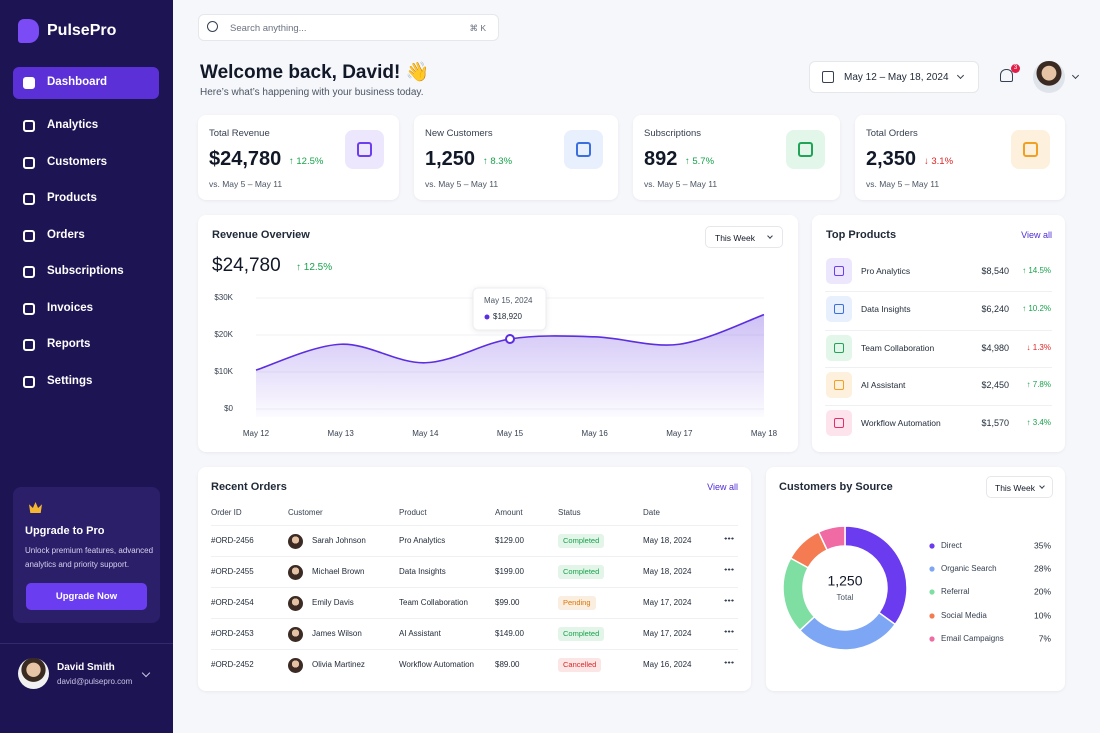 Image resolution: width=1100 pixels, height=733 pixels. What do you see at coordinates (232, 602) in the screenshot?
I see `order-id: #ORD-2454` at bounding box center [232, 602].